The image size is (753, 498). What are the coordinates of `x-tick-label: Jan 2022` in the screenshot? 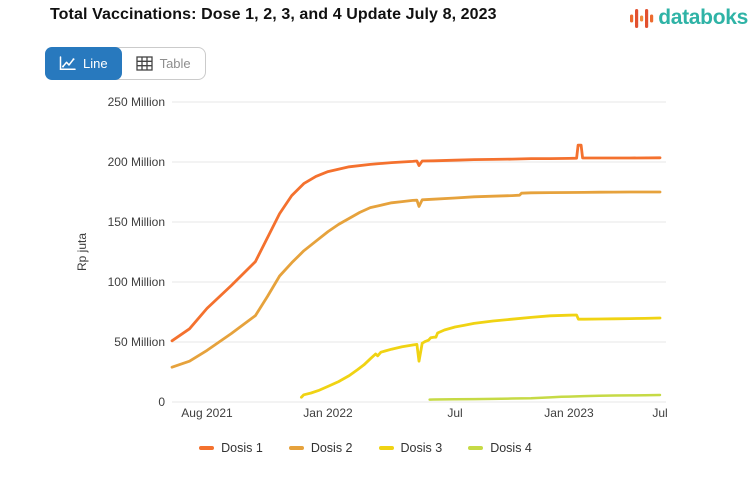 It's located at (328, 413).